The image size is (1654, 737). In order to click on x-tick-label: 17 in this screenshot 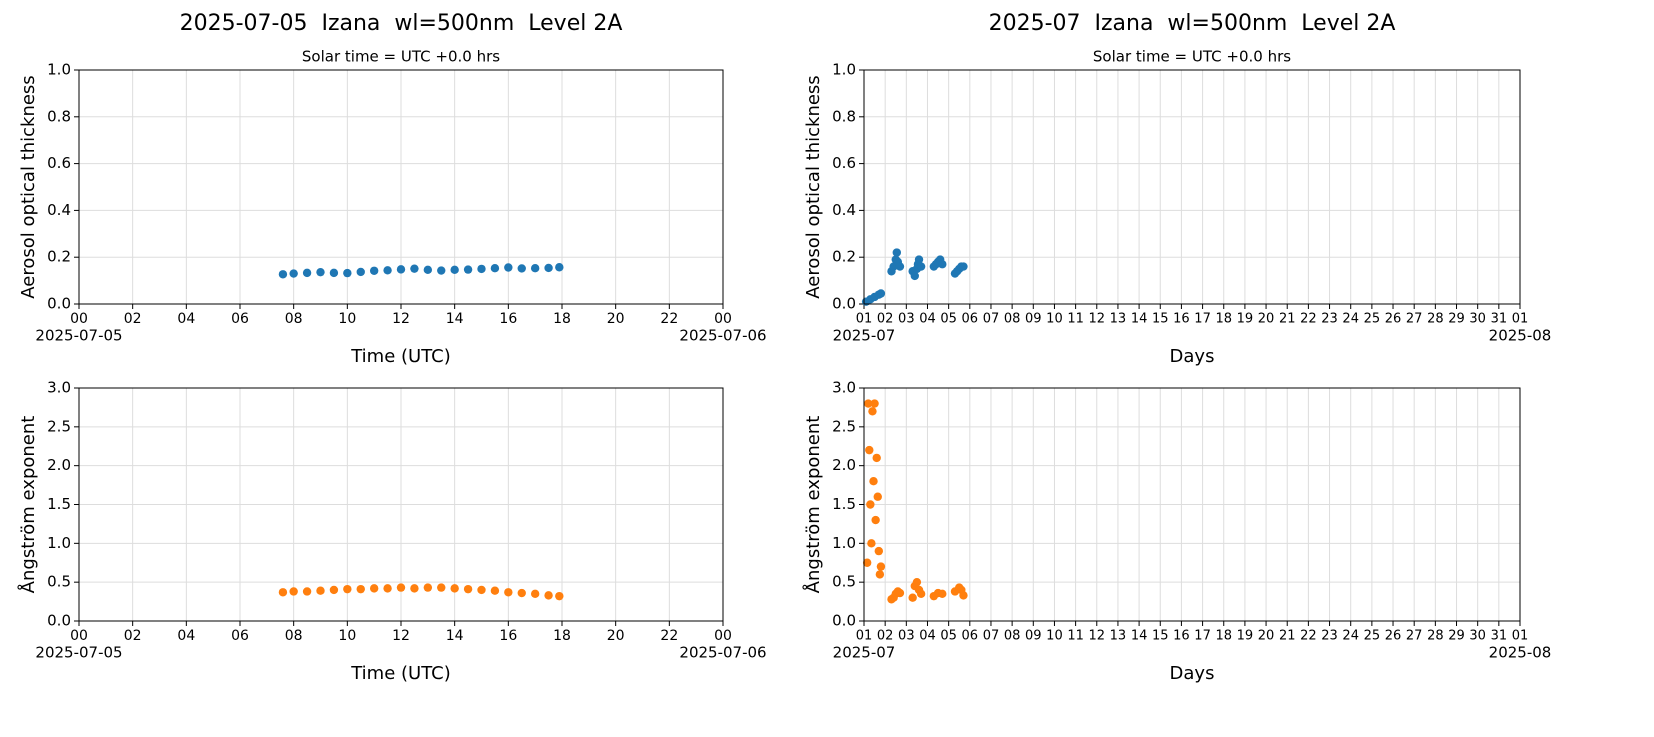, I will do `click(1202, 636)`.